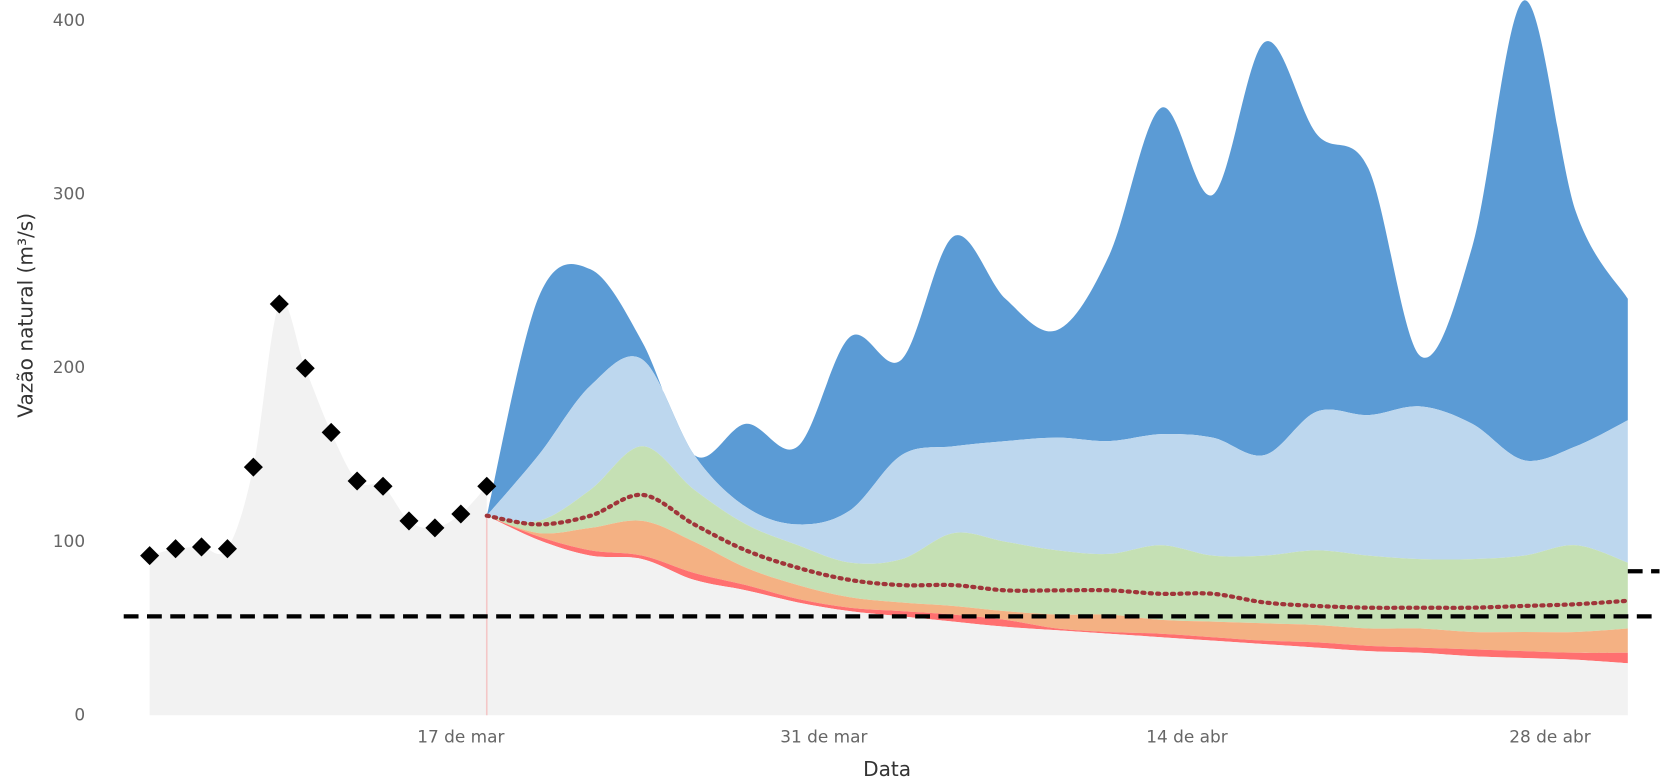 This screenshot has width=1660, height=783. Describe the element at coordinates (318, 508) in the screenshot. I see `observed-area` at that location.